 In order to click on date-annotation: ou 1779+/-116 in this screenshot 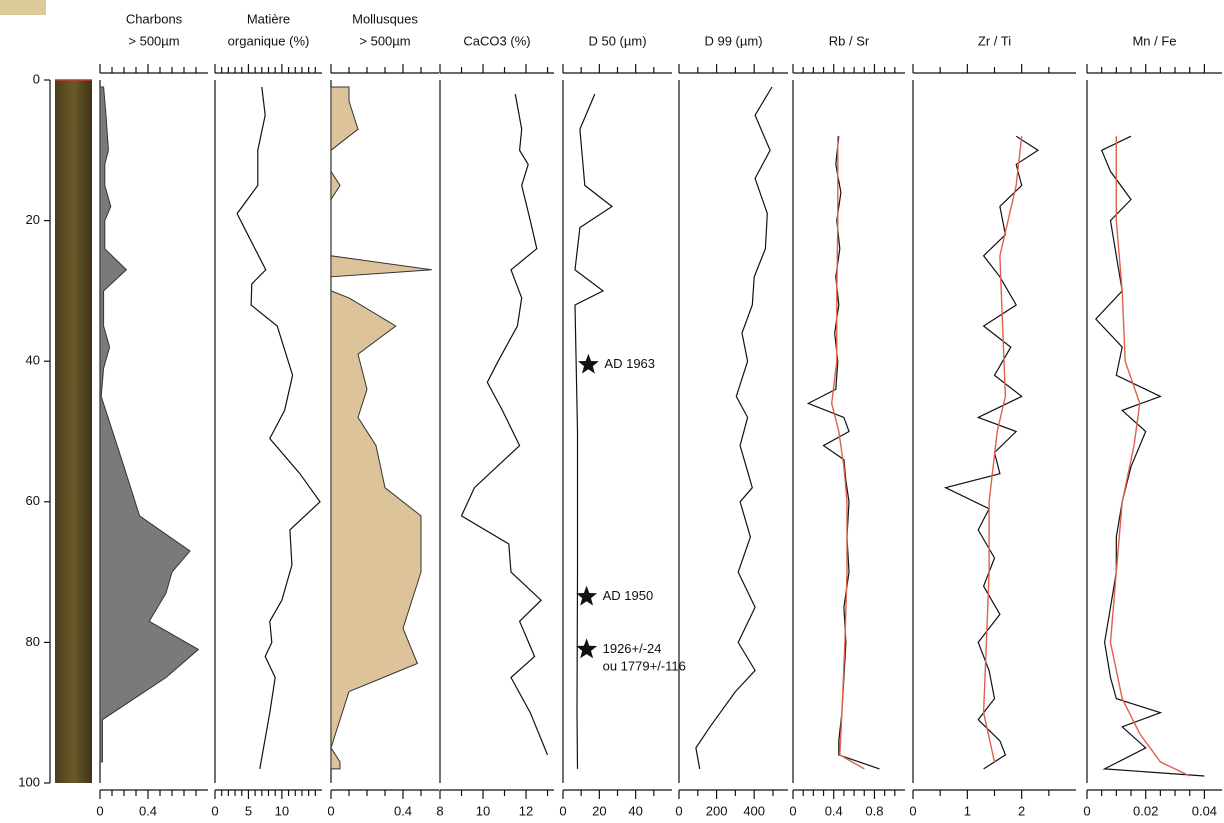, I will do `click(644, 665)`.